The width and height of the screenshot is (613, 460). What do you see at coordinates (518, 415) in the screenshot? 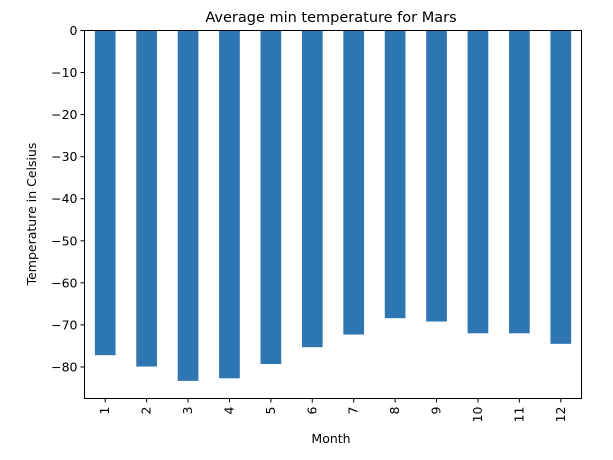
I see `x-tick-label: 11` at bounding box center [518, 415].